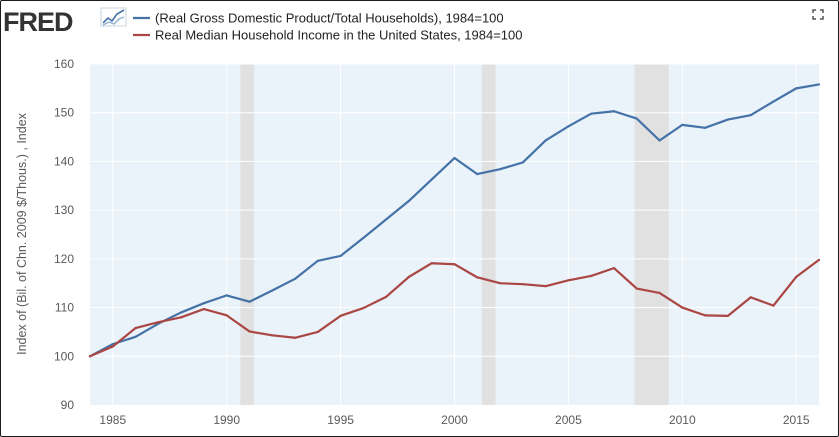 The height and width of the screenshot is (437, 839). I want to click on y-tick-label-140: 140, so click(64, 161).